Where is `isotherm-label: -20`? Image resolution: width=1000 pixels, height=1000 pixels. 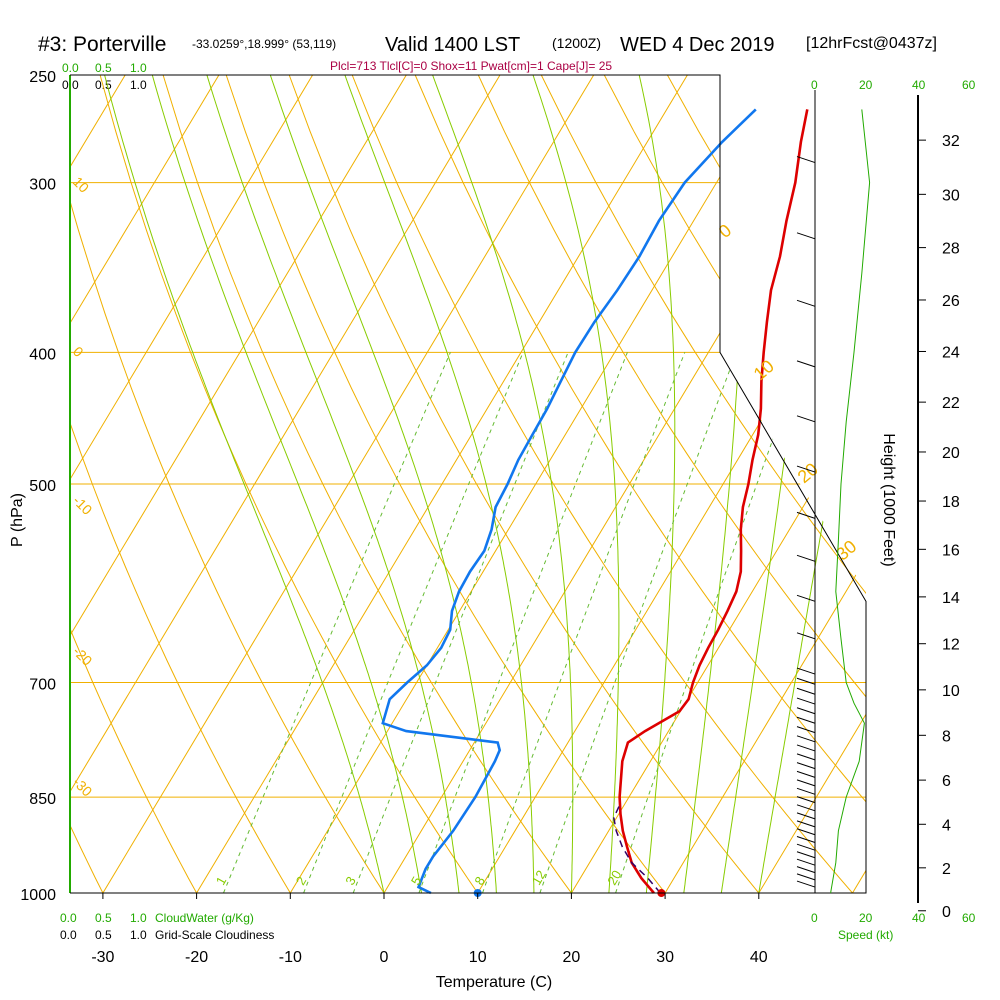 isotherm-label: -20 is located at coordinates (83, 656).